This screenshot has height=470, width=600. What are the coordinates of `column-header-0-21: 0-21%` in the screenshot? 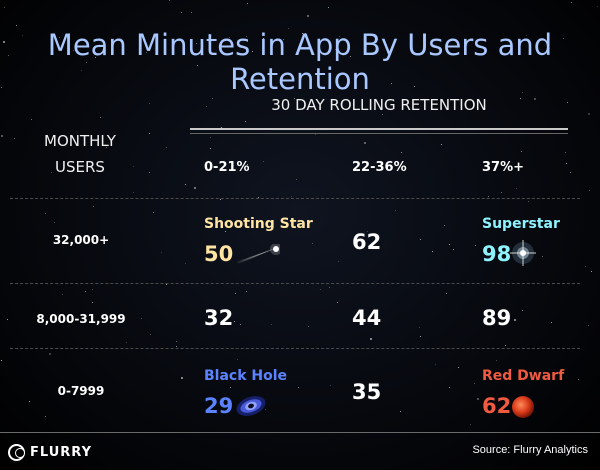 It's located at (227, 167).